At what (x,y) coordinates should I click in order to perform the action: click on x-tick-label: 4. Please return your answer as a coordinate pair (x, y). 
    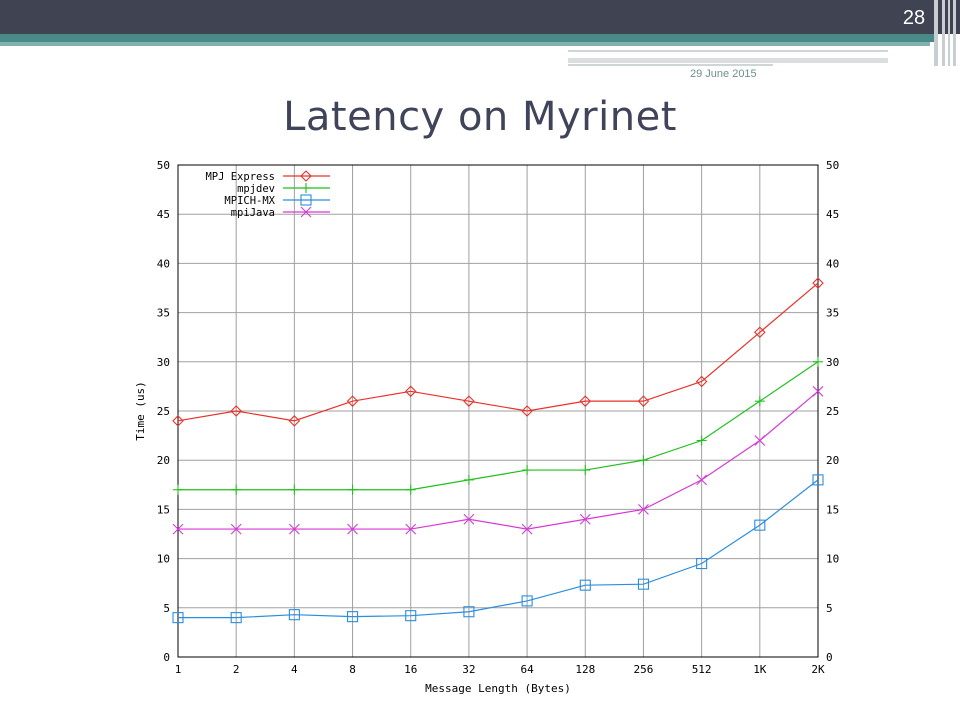
    Looking at the image, I should click on (294, 669).